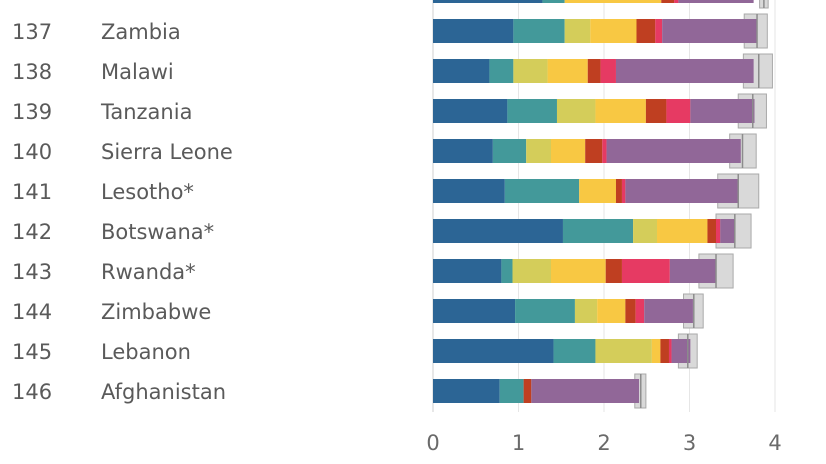 This screenshot has height=464, width=826. I want to click on x-axis: 0 1 2 3 4, so click(603, 443).